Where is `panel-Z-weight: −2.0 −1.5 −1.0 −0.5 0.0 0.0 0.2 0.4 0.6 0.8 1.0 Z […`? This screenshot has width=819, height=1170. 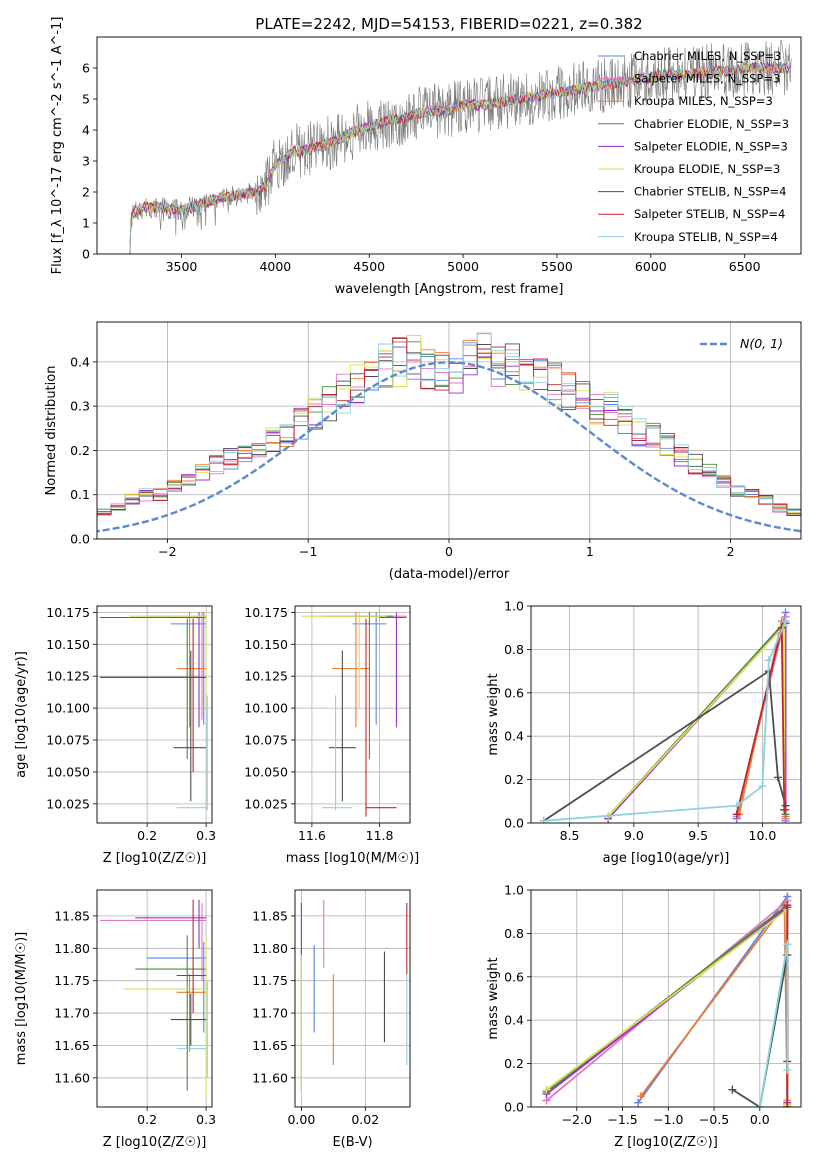
panel-Z-weight: −2.0 −1.5 −1.0 −0.5 0.0 0.0 0.2 0.4 0.6 0.8 1.0 Z [… is located at coordinates (644, 1016).